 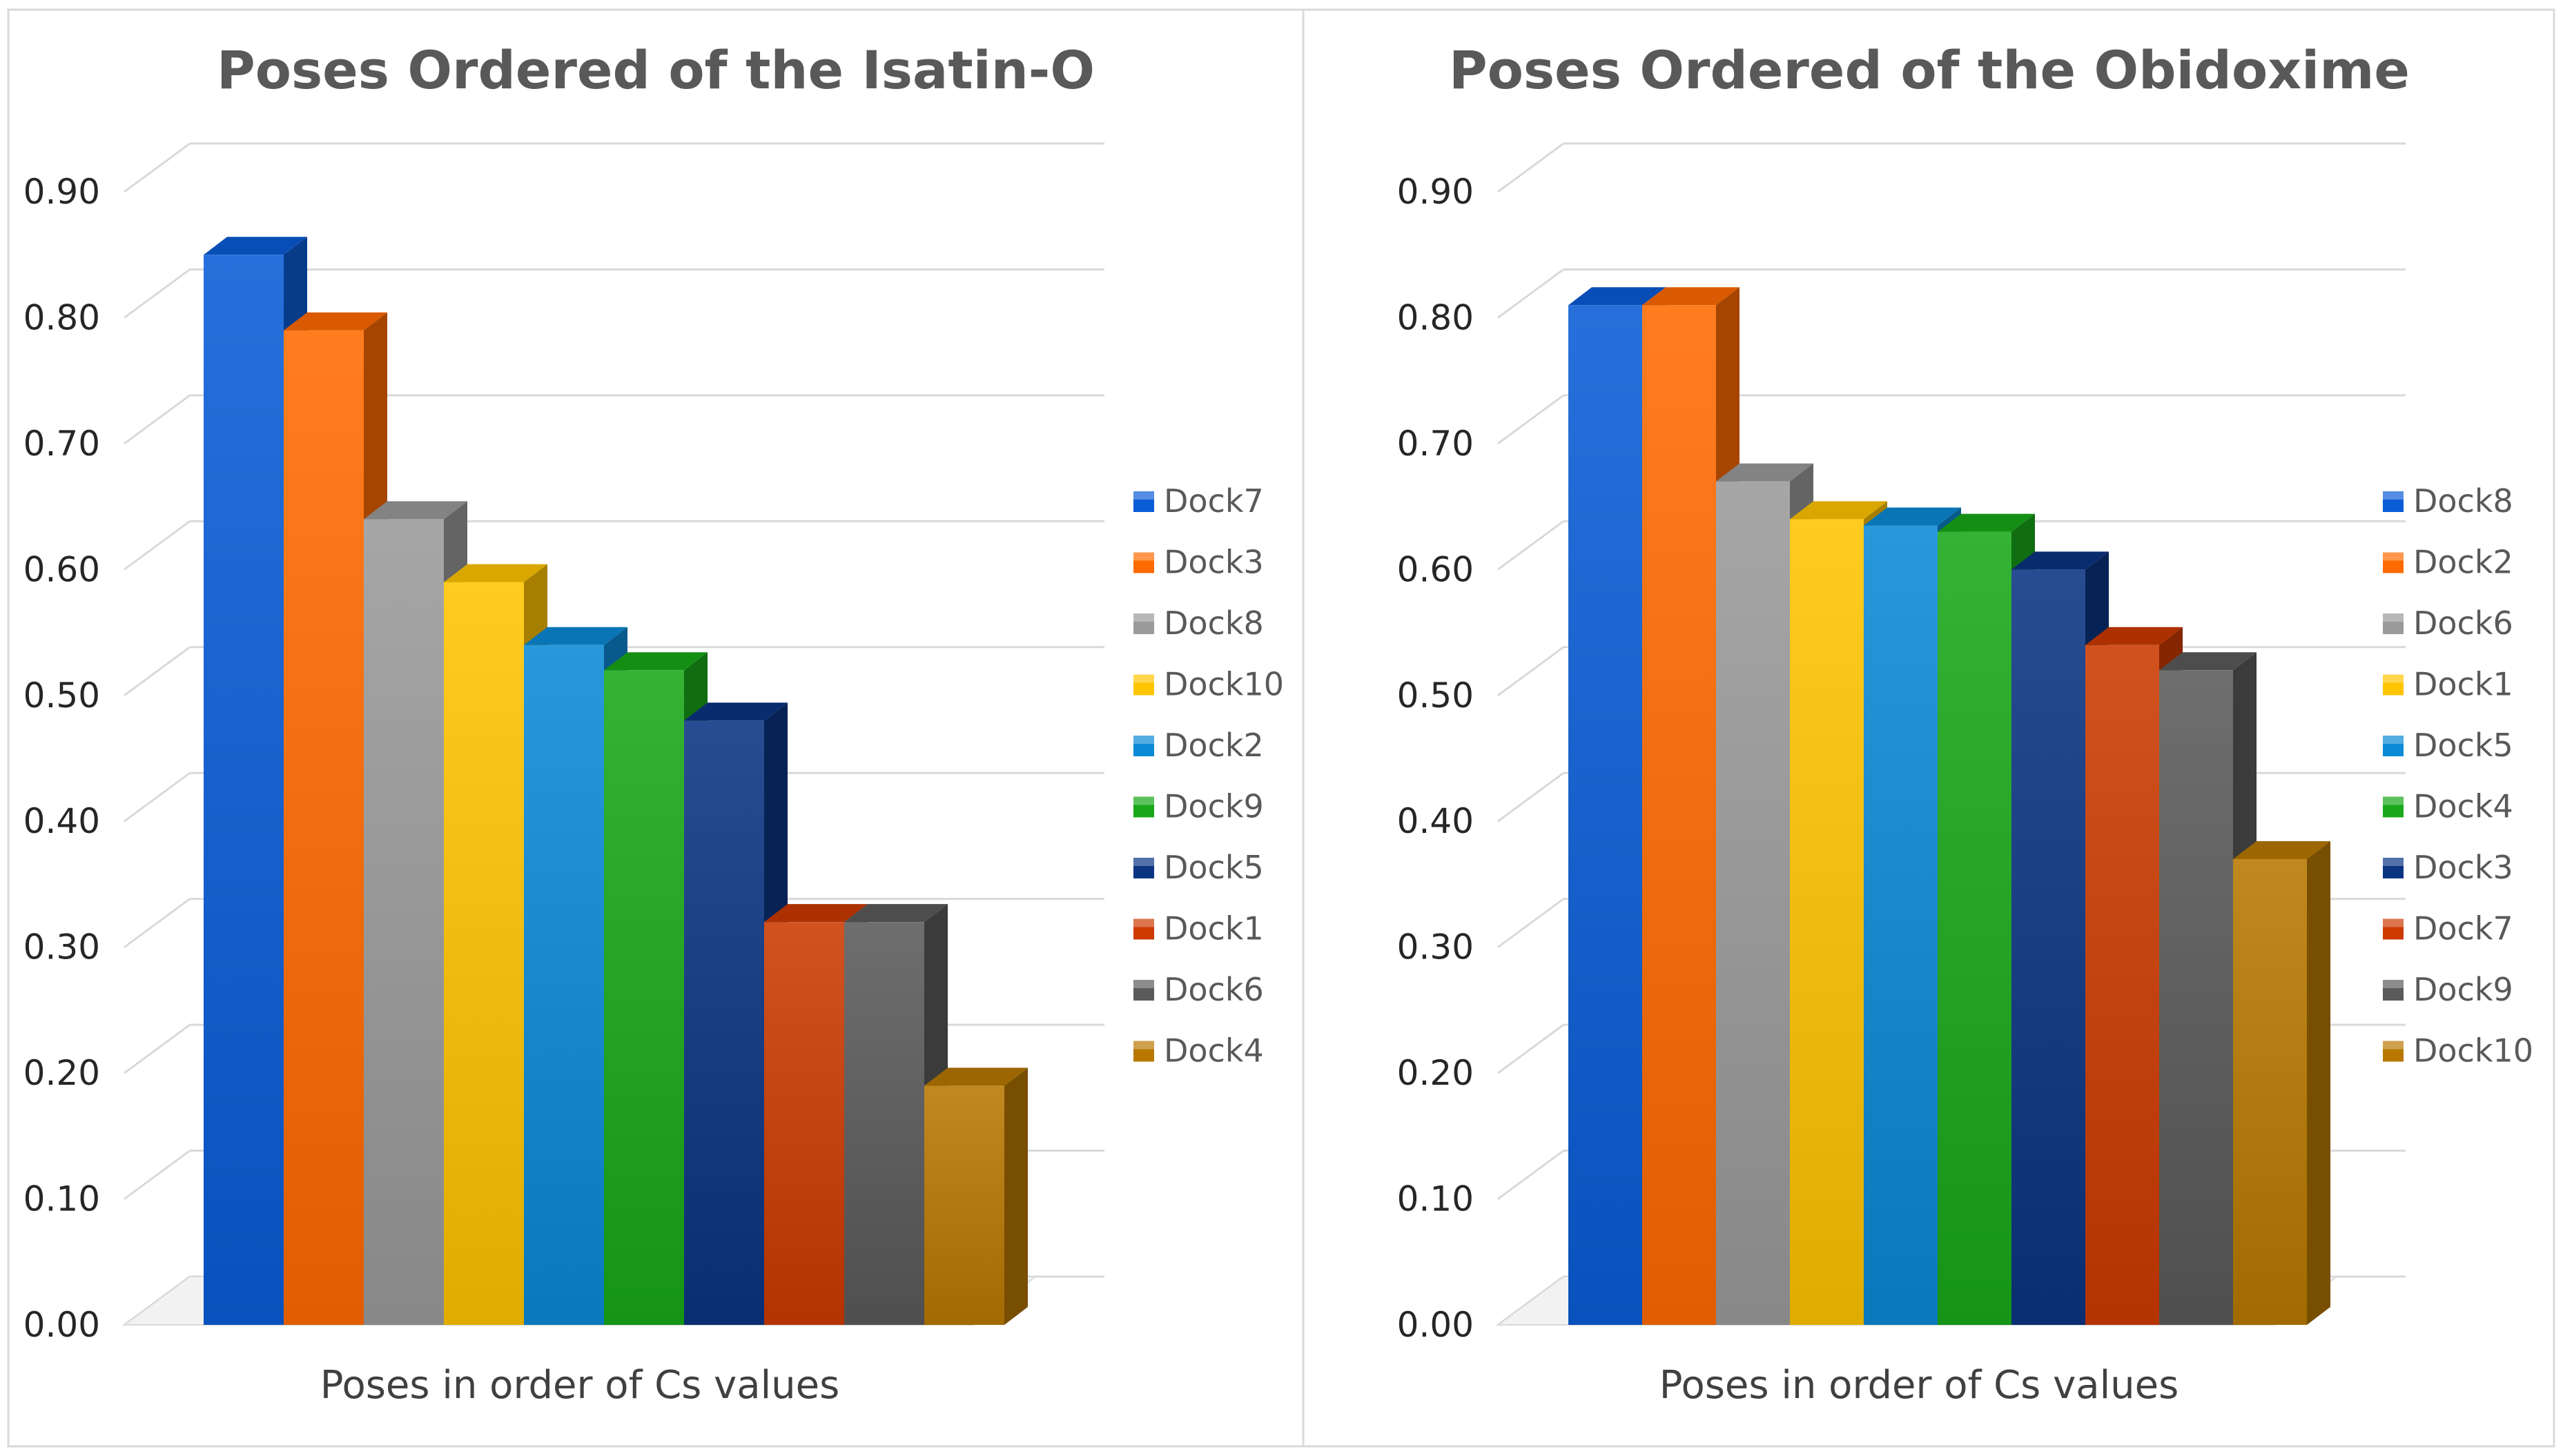 I want to click on legend-item-dock1: Dock1, so click(x=1198, y=928).